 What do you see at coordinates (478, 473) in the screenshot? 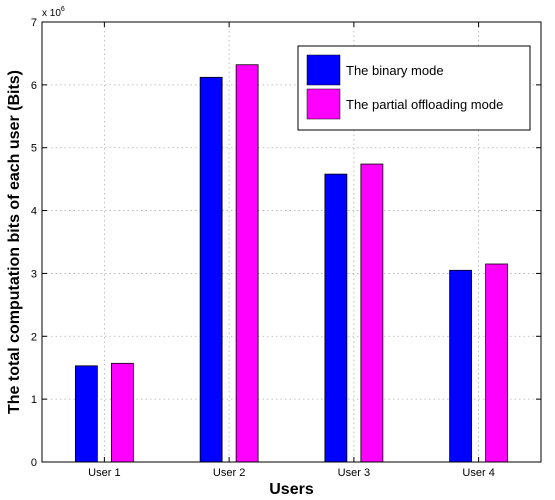
I see `x-tick-label: User 4` at bounding box center [478, 473].